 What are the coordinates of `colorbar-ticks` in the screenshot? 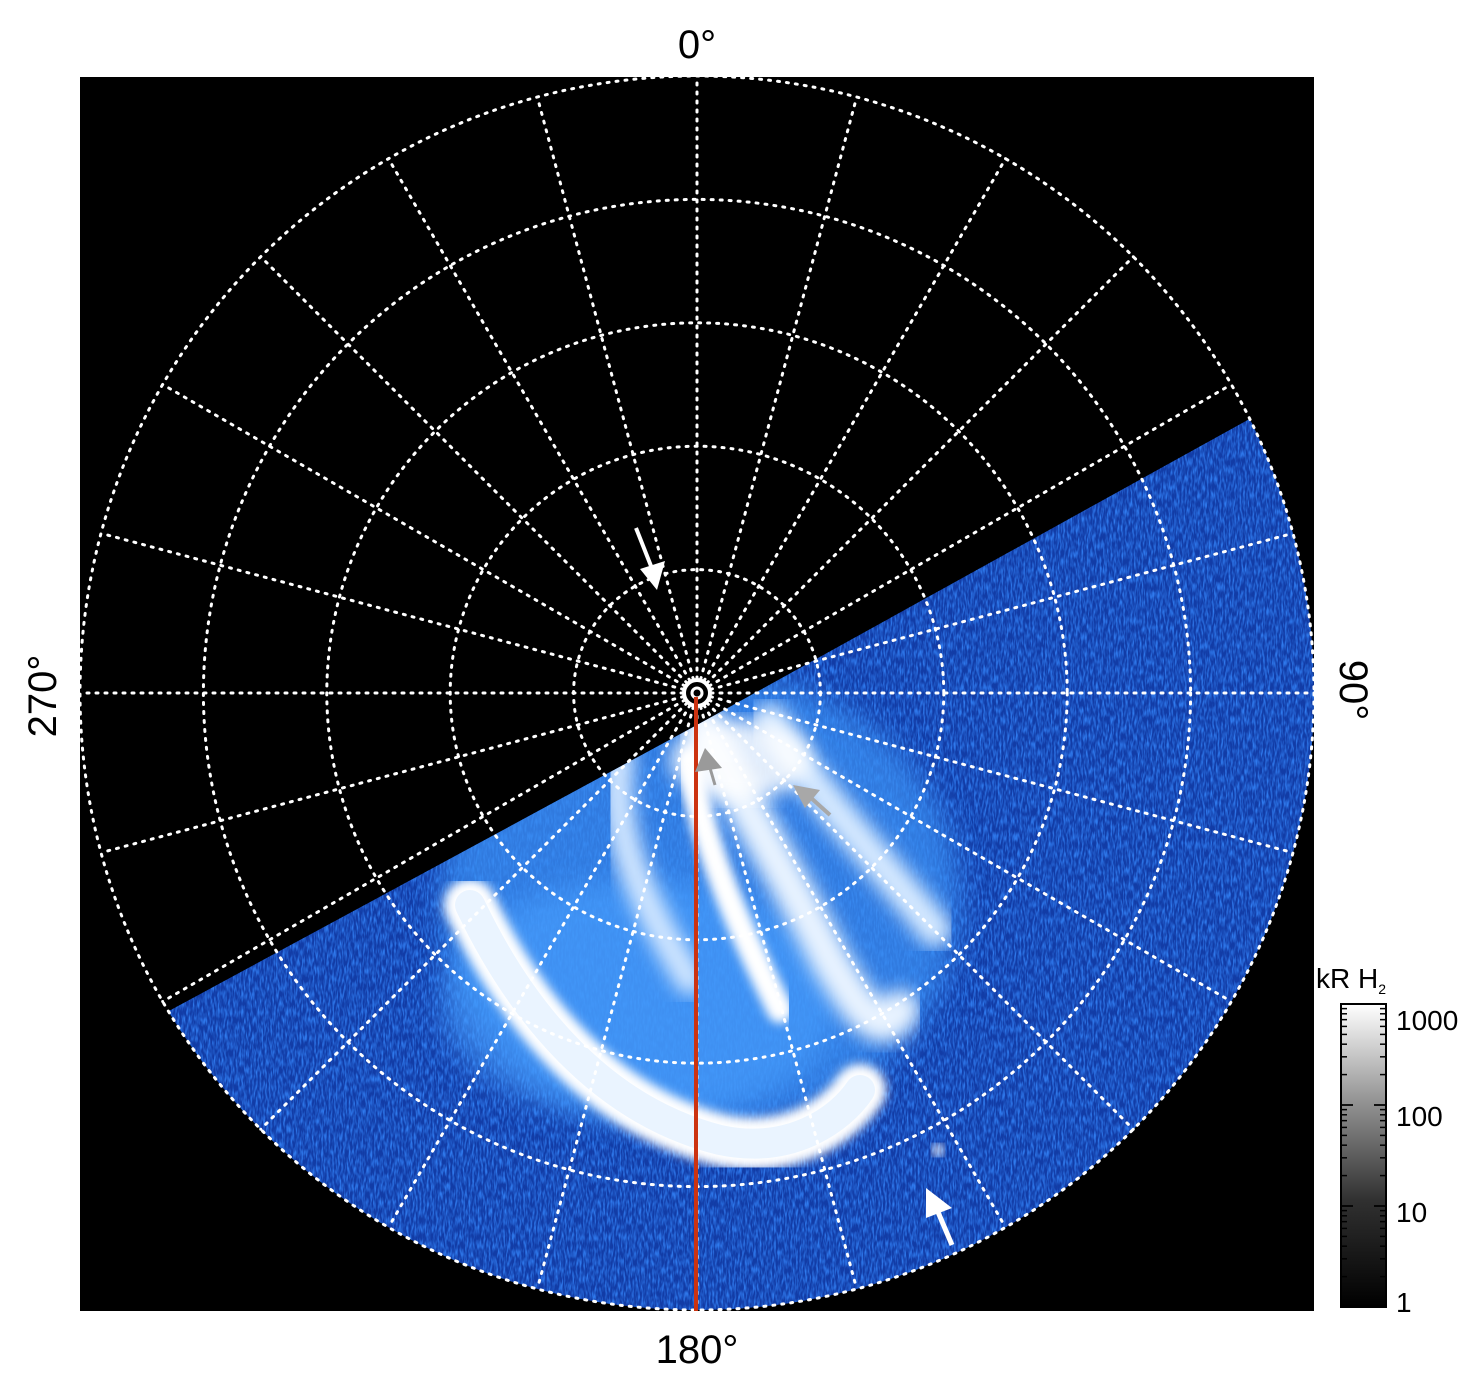 It's located at (1363, 1155).